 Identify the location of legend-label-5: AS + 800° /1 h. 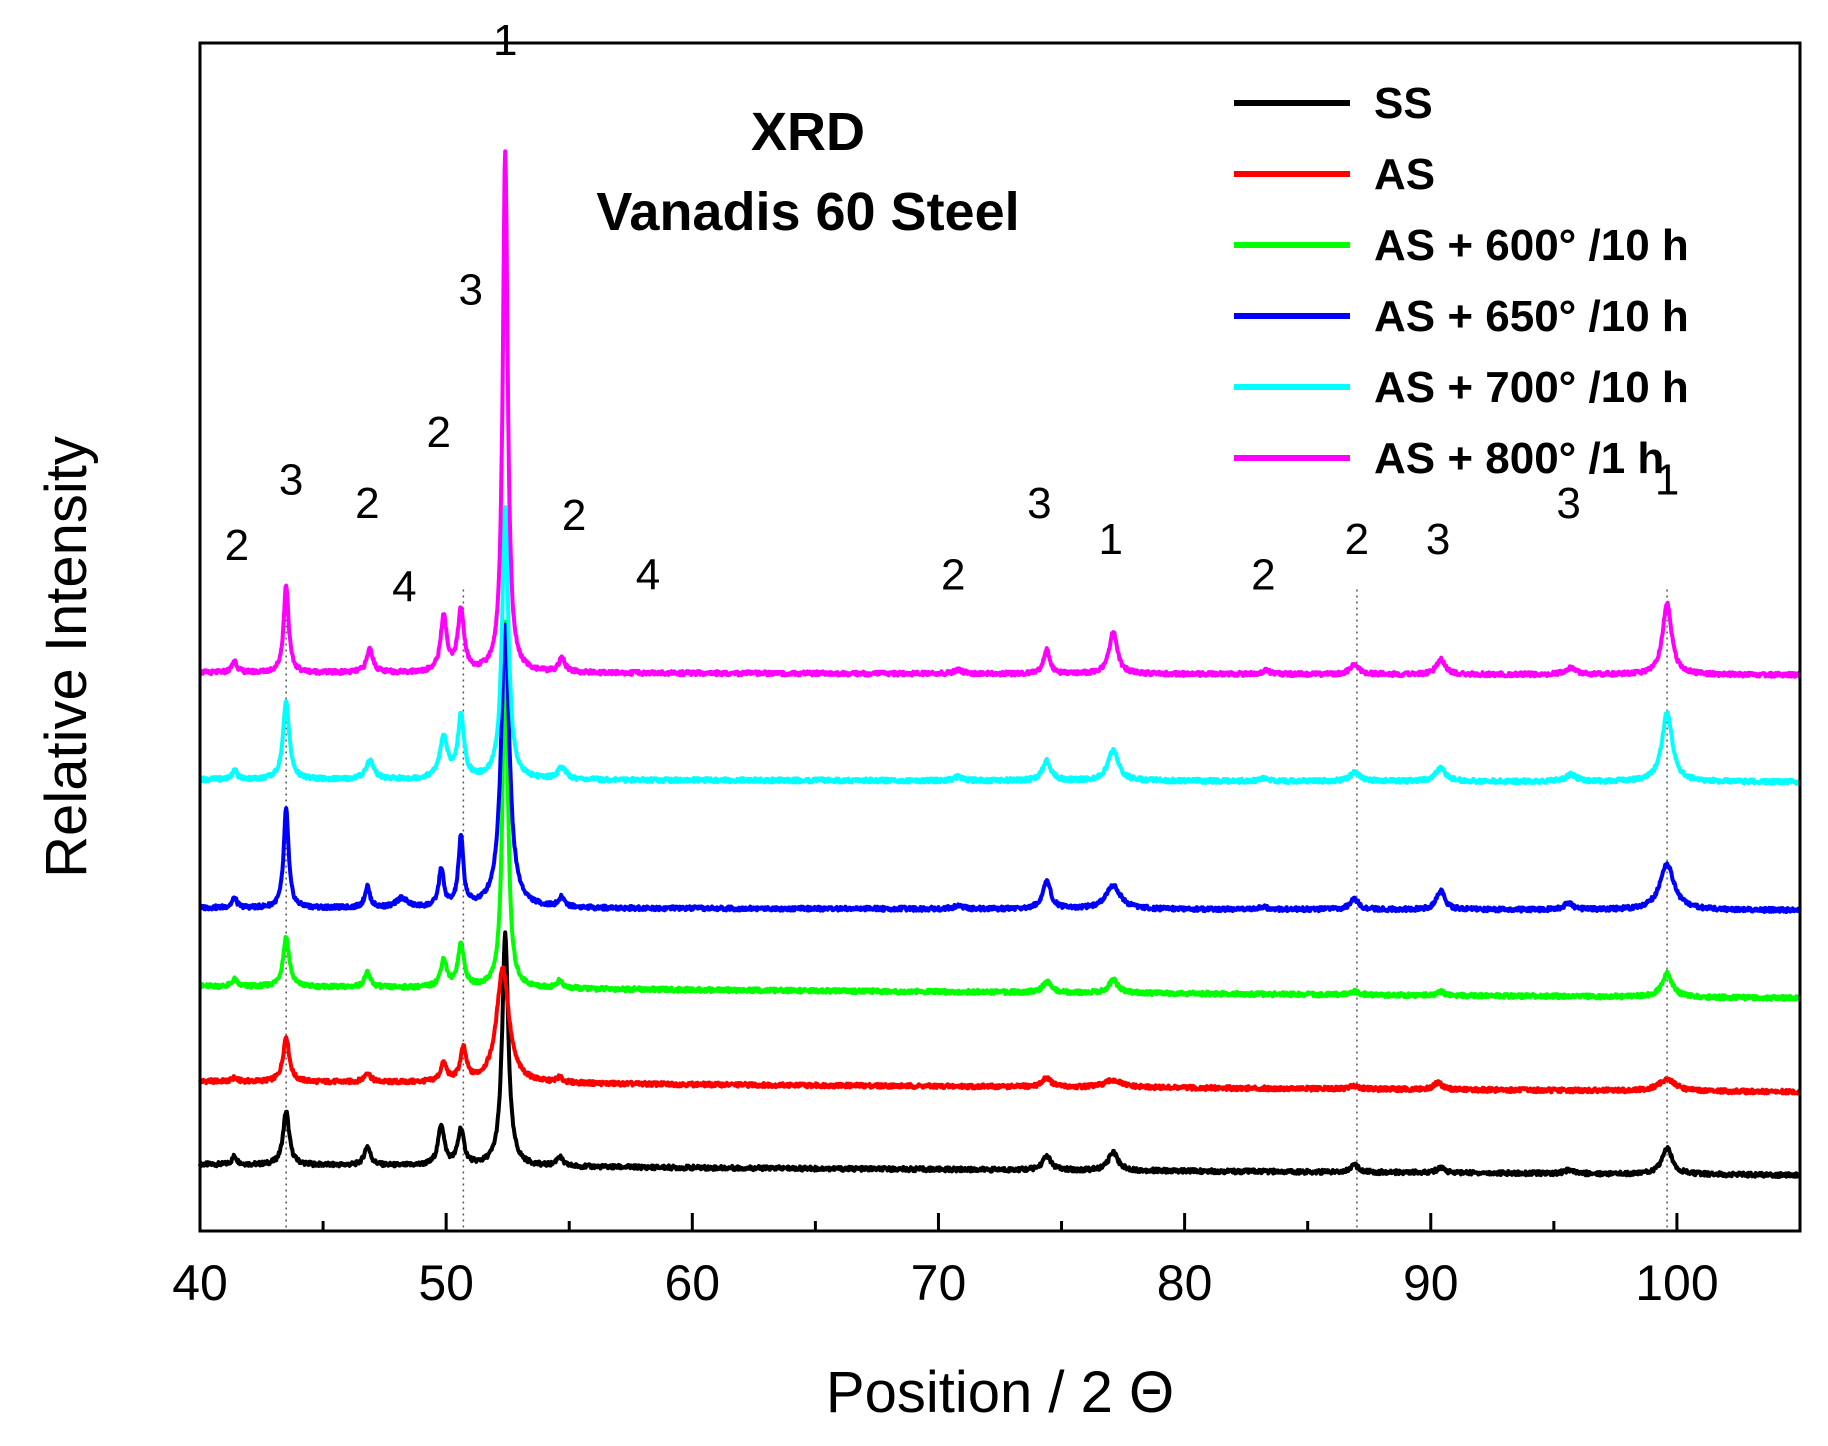
(1519, 458).